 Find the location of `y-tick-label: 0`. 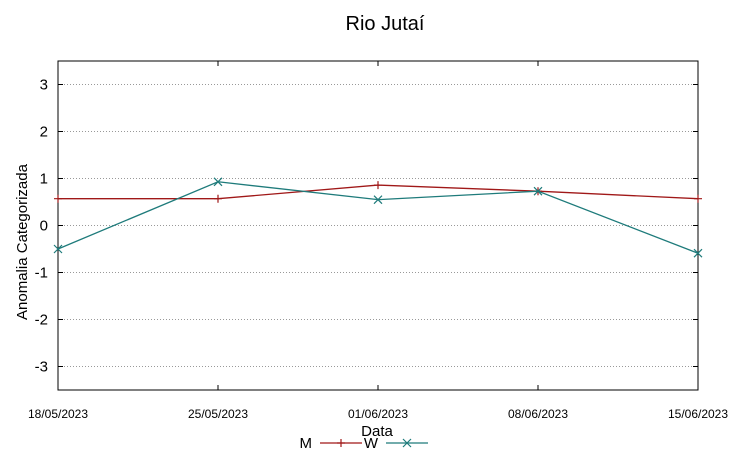

y-tick-label: 0 is located at coordinates (44, 226).